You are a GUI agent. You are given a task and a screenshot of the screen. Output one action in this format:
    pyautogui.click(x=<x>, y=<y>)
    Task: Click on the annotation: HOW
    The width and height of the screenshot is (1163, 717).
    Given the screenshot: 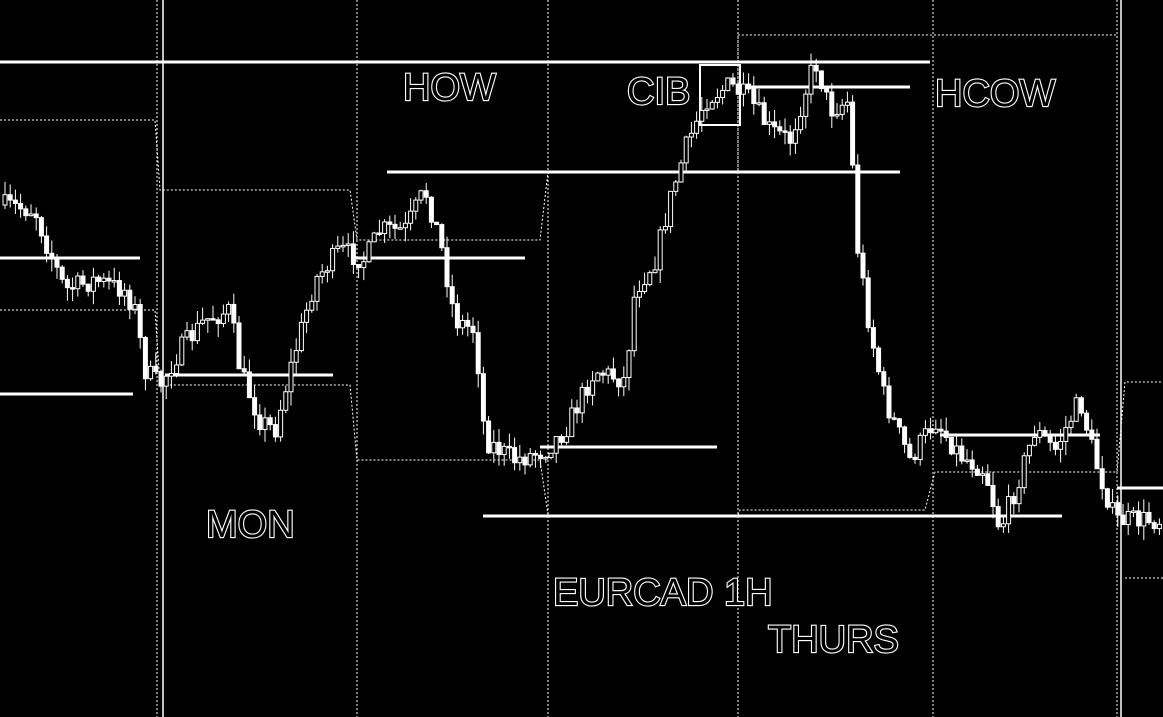 What is the action you would take?
    pyautogui.click(x=449, y=88)
    